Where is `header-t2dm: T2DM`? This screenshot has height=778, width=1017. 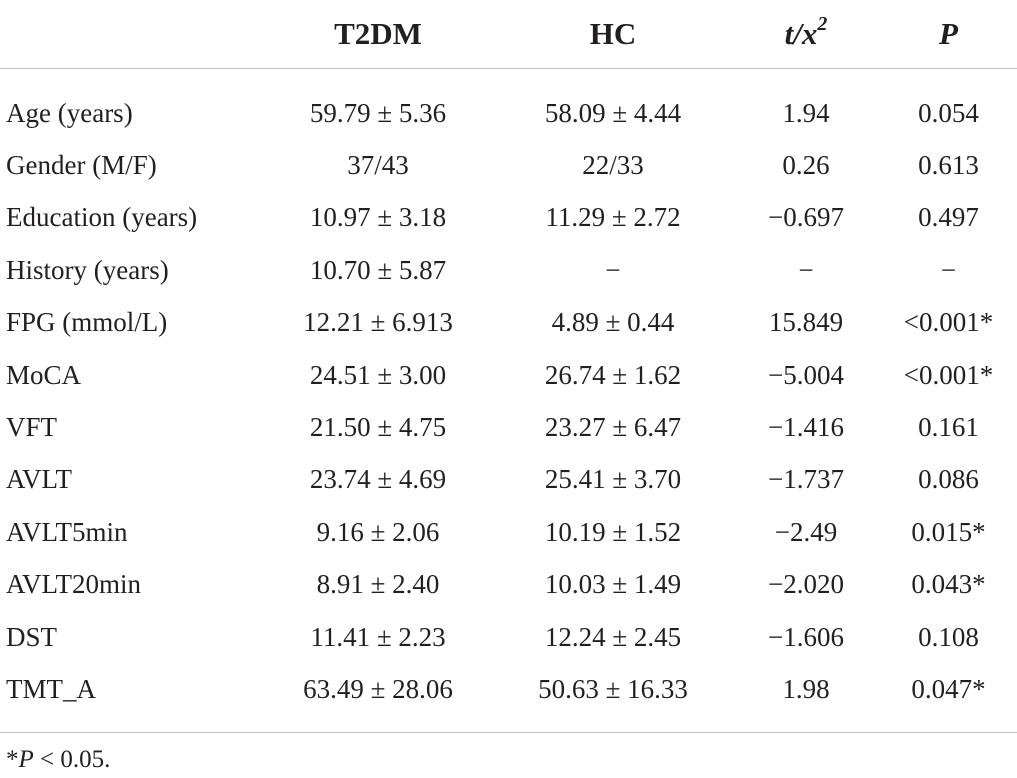
header-t2dm: T2DM is located at coordinates (378, 34).